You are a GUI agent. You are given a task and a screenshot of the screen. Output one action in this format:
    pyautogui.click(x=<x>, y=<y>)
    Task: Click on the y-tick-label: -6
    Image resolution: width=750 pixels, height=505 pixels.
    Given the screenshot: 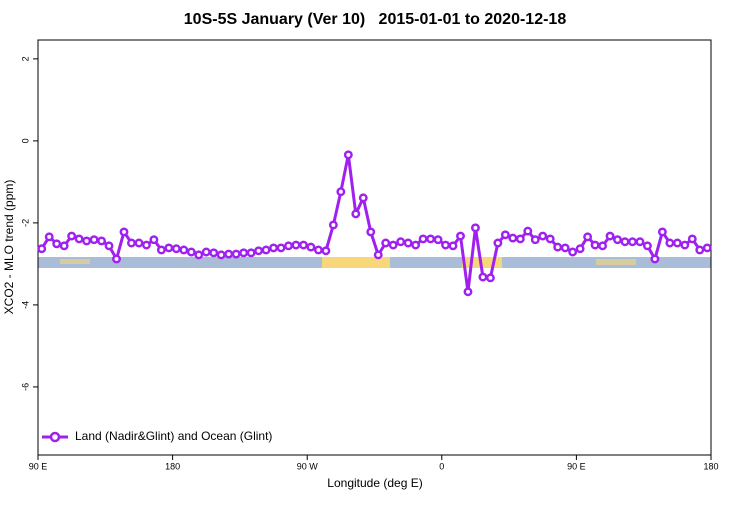 What is the action you would take?
    pyautogui.click(x=25, y=387)
    